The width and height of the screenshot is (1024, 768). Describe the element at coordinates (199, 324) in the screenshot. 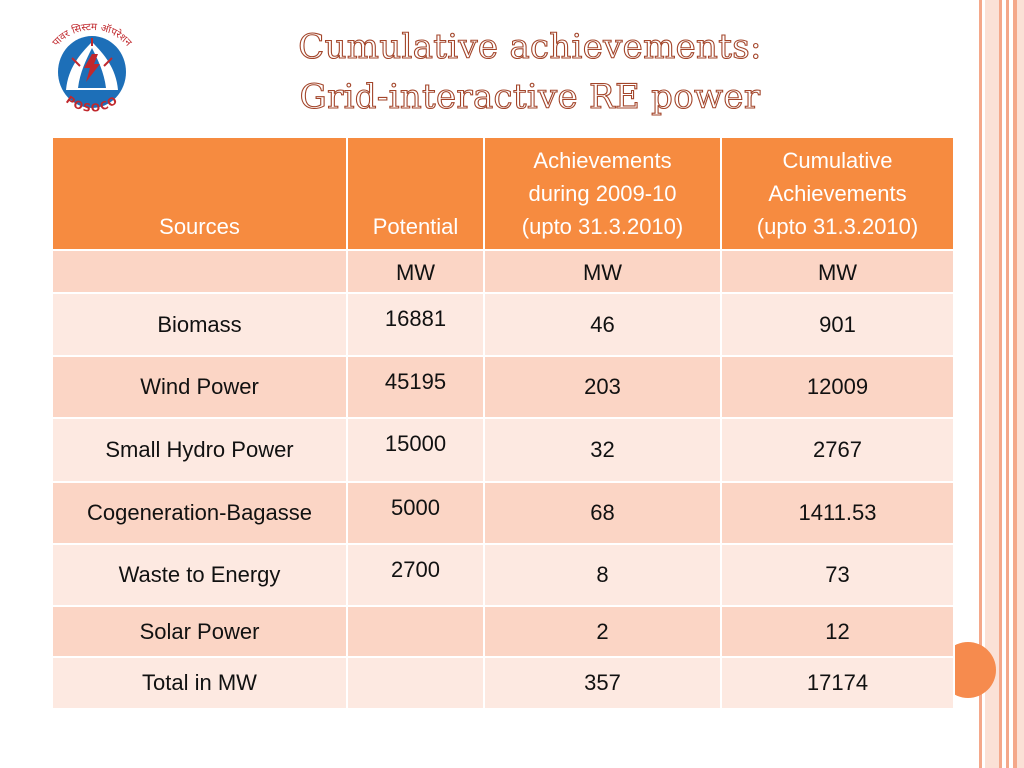

I see `source-cell: Biomass` at that location.